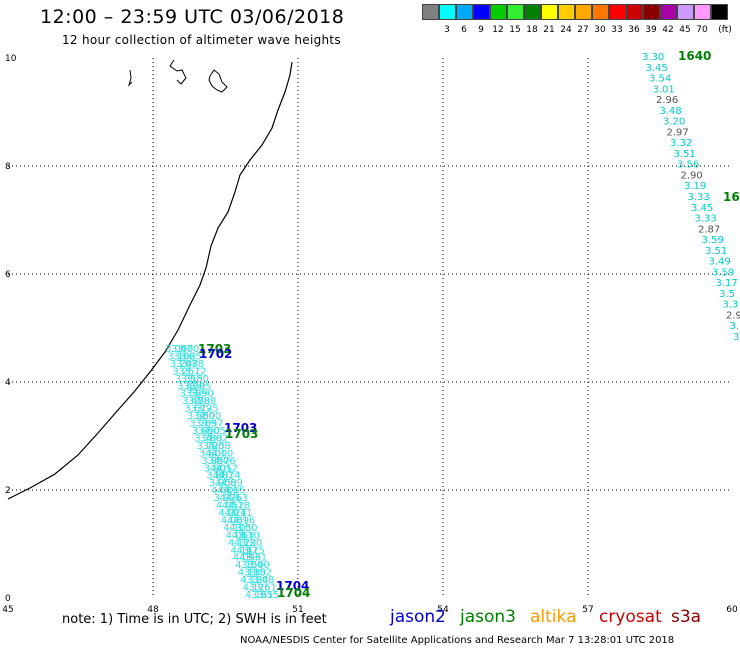 The image size is (740, 650). I want to click on track-value: 3.97, so click(212, 424).